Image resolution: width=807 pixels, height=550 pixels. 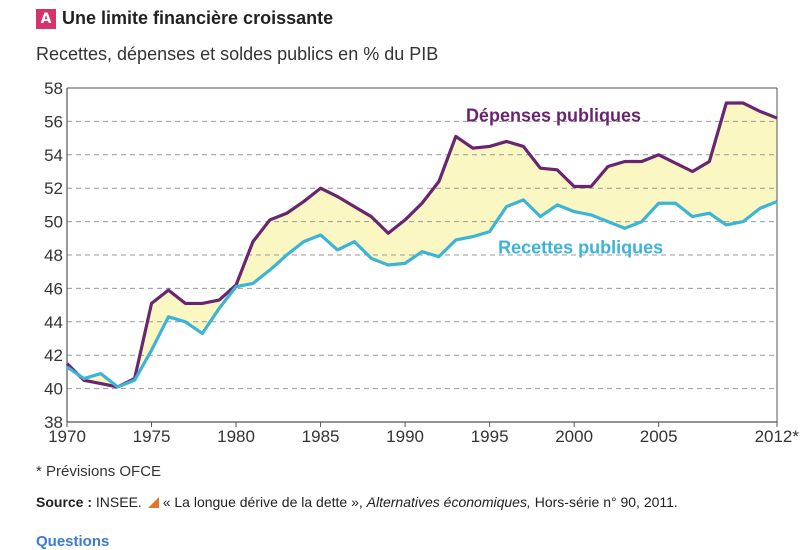 I want to click on triangle-icon, so click(x=153, y=502).